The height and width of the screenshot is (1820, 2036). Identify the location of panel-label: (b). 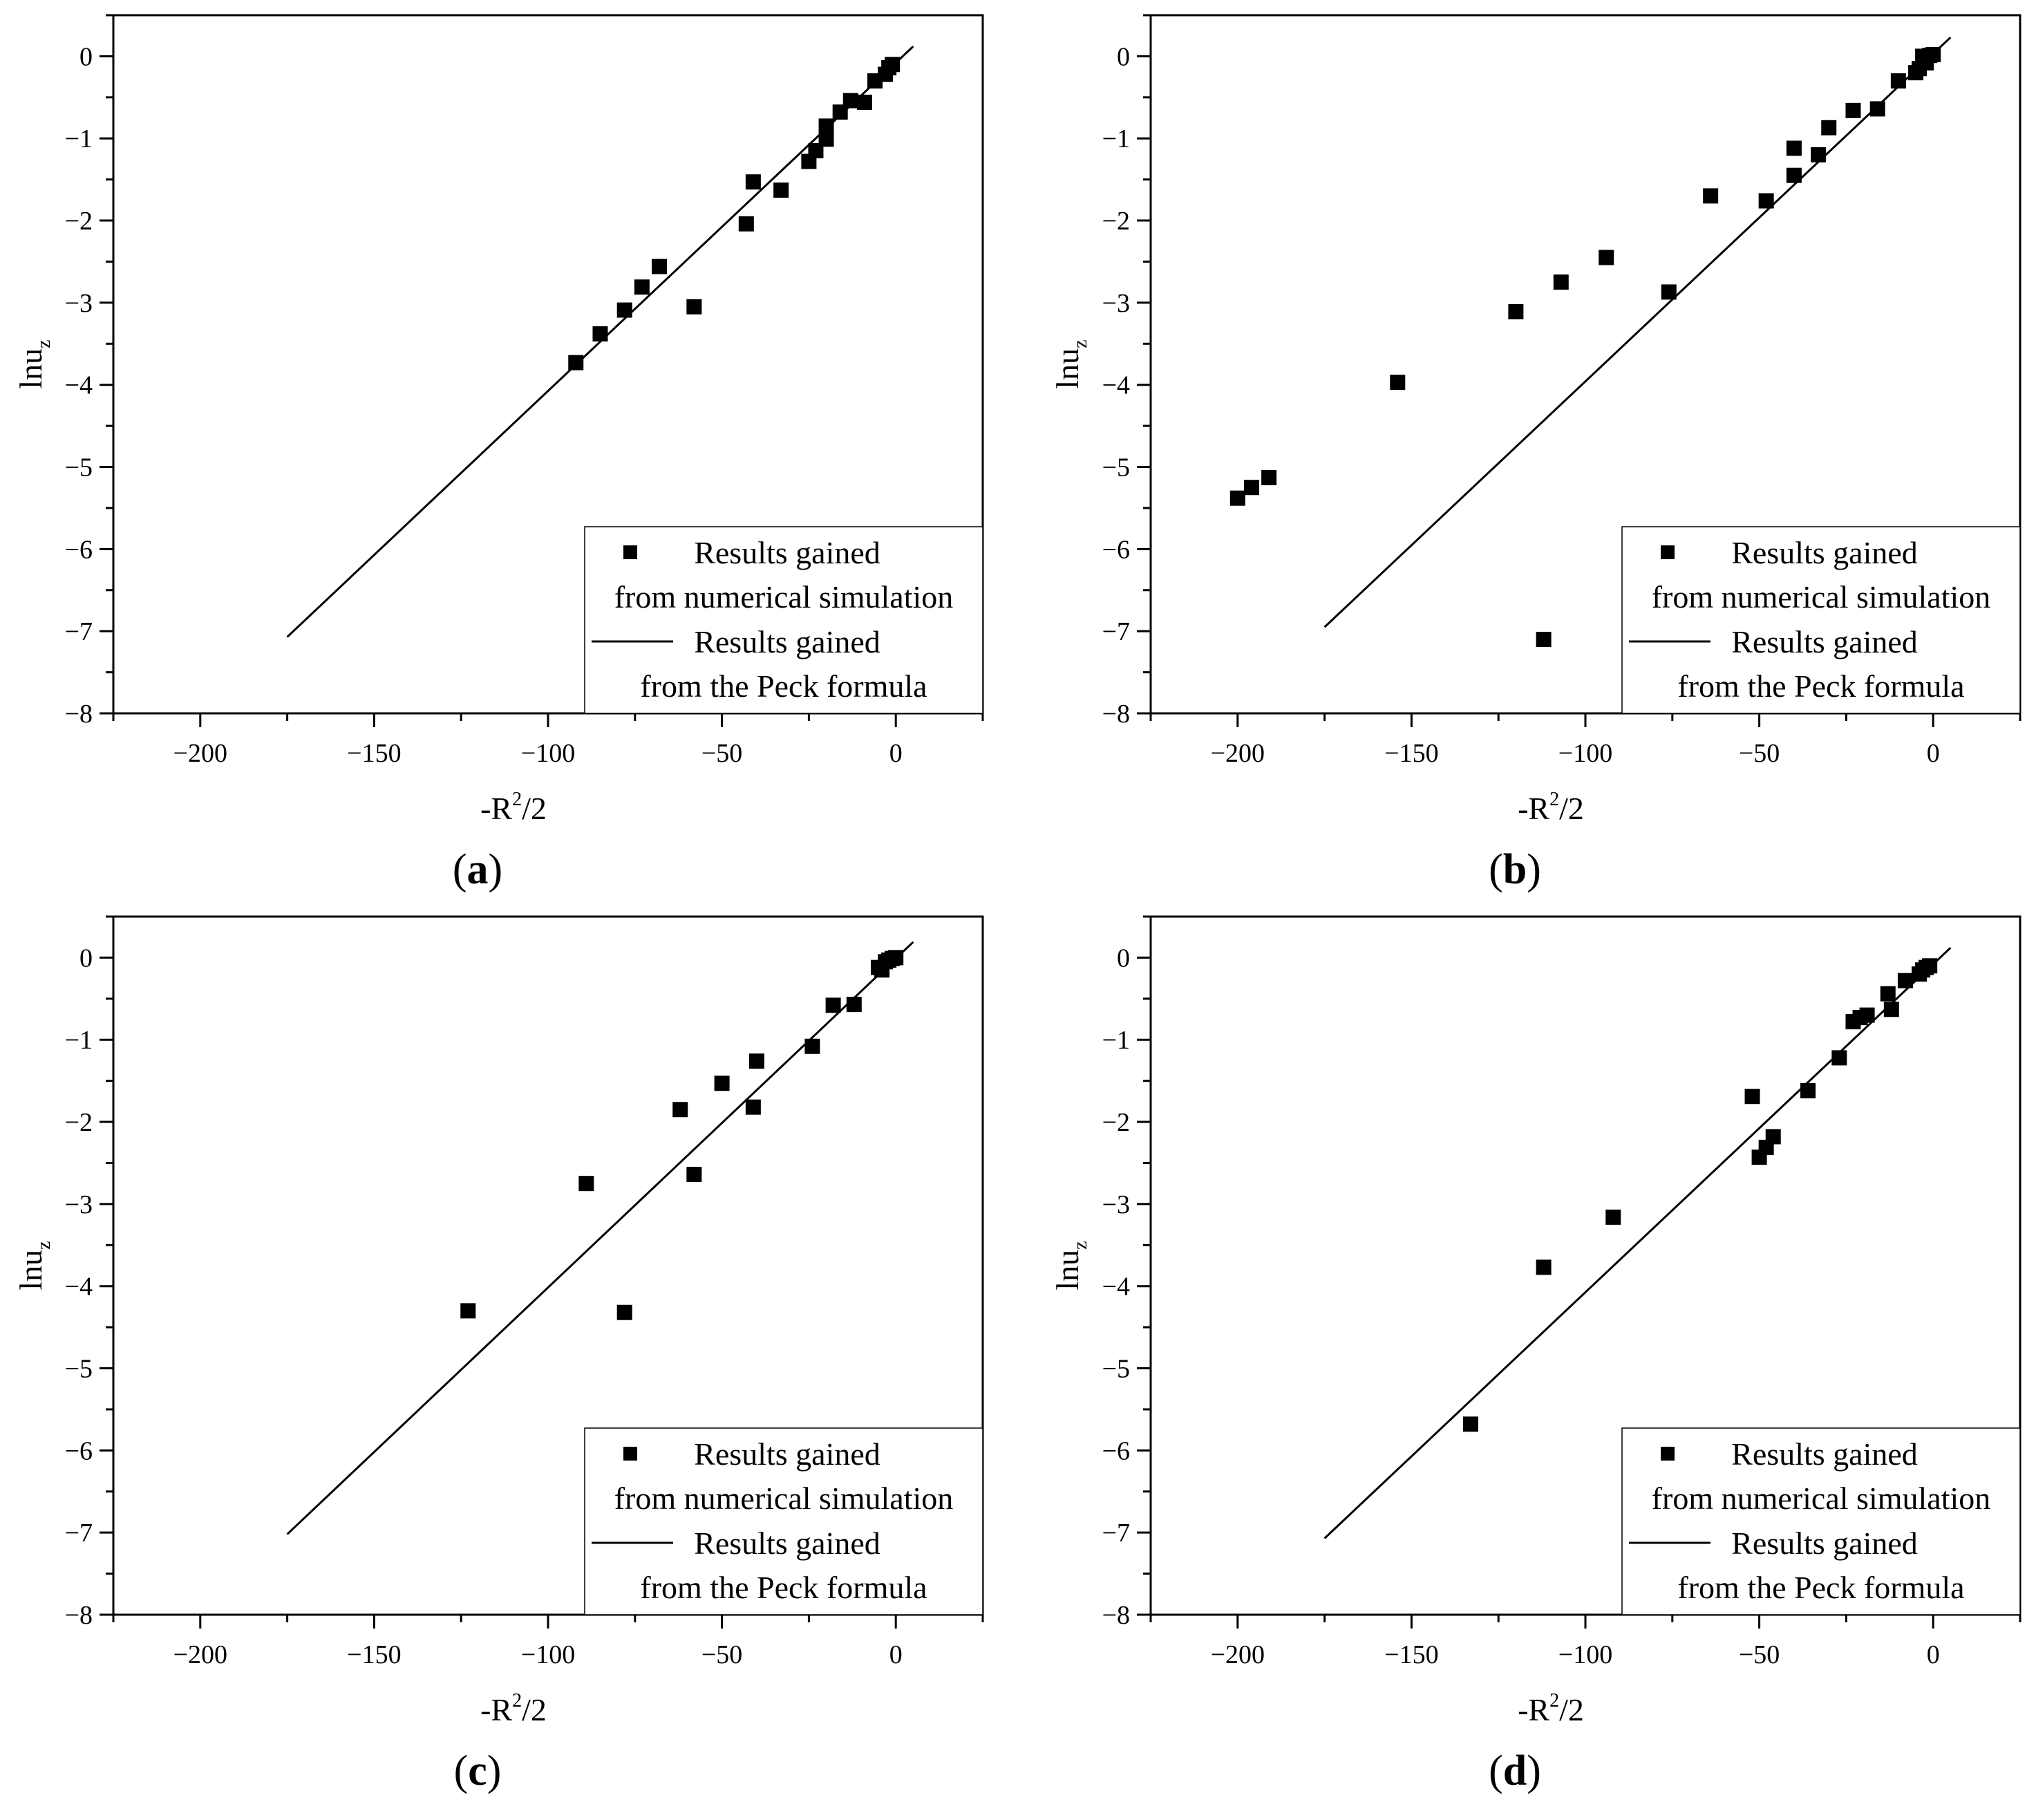
(1515, 869).